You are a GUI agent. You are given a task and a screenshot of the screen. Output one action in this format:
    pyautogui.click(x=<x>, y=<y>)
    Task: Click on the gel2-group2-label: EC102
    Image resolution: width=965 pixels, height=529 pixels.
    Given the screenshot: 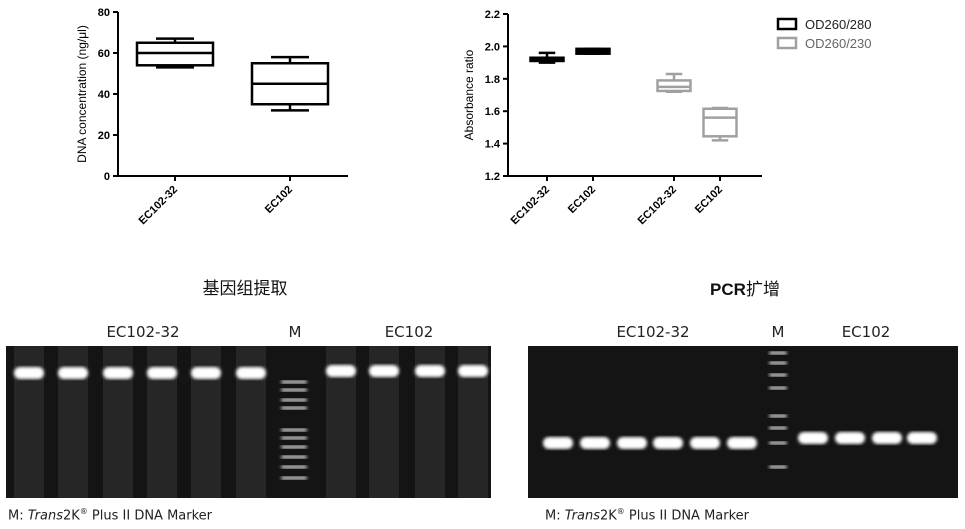 What is the action you would take?
    pyautogui.click(x=866, y=332)
    